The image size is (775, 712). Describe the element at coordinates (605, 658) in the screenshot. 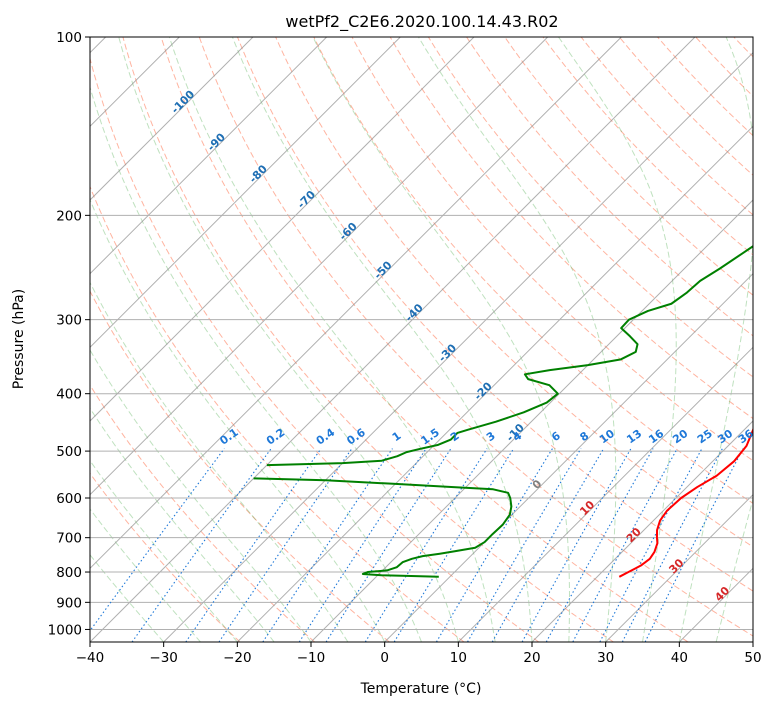

I see `x-tick-label: 30` at that location.